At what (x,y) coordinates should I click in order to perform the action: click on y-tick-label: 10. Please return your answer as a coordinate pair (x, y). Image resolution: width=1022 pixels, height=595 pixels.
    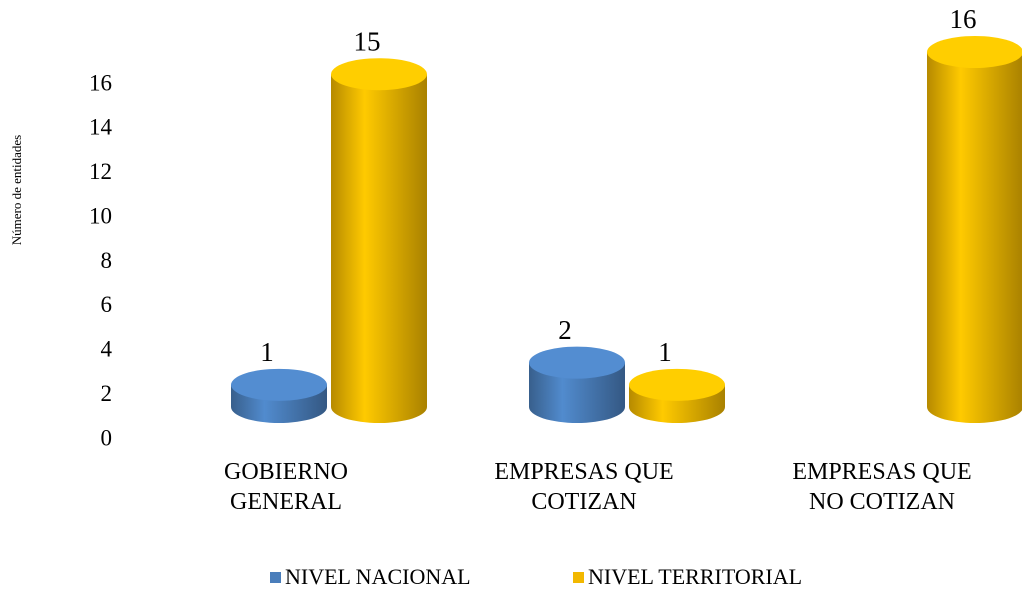
    Looking at the image, I should click on (100, 215).